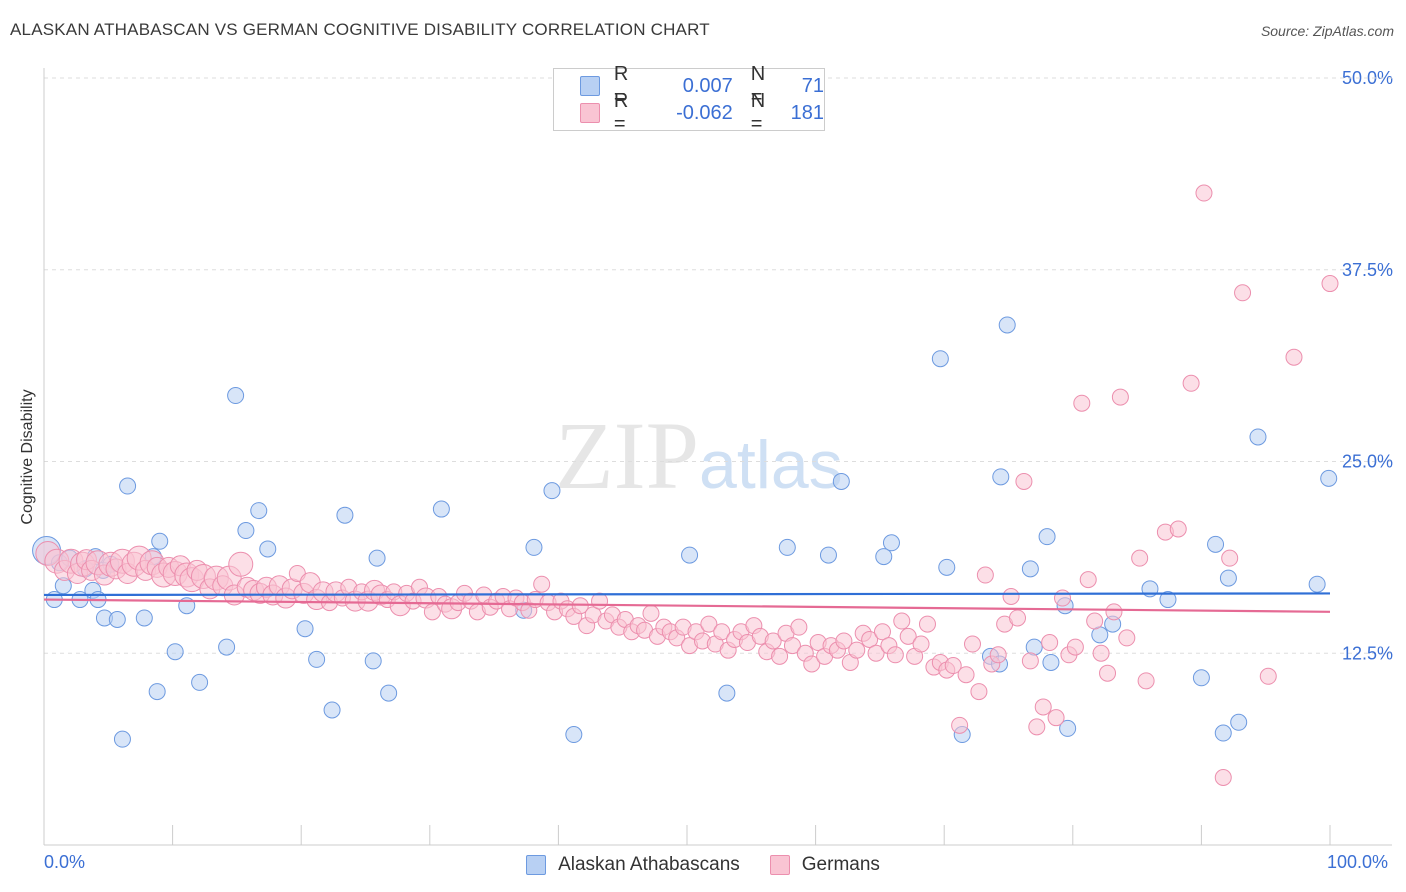 Image resolution: width=1406 pixels, height=892 pixels. Describe the element at coordinates (1367, 462) in the screenshot. I see `y-tick-label: 25.0%` at that location.